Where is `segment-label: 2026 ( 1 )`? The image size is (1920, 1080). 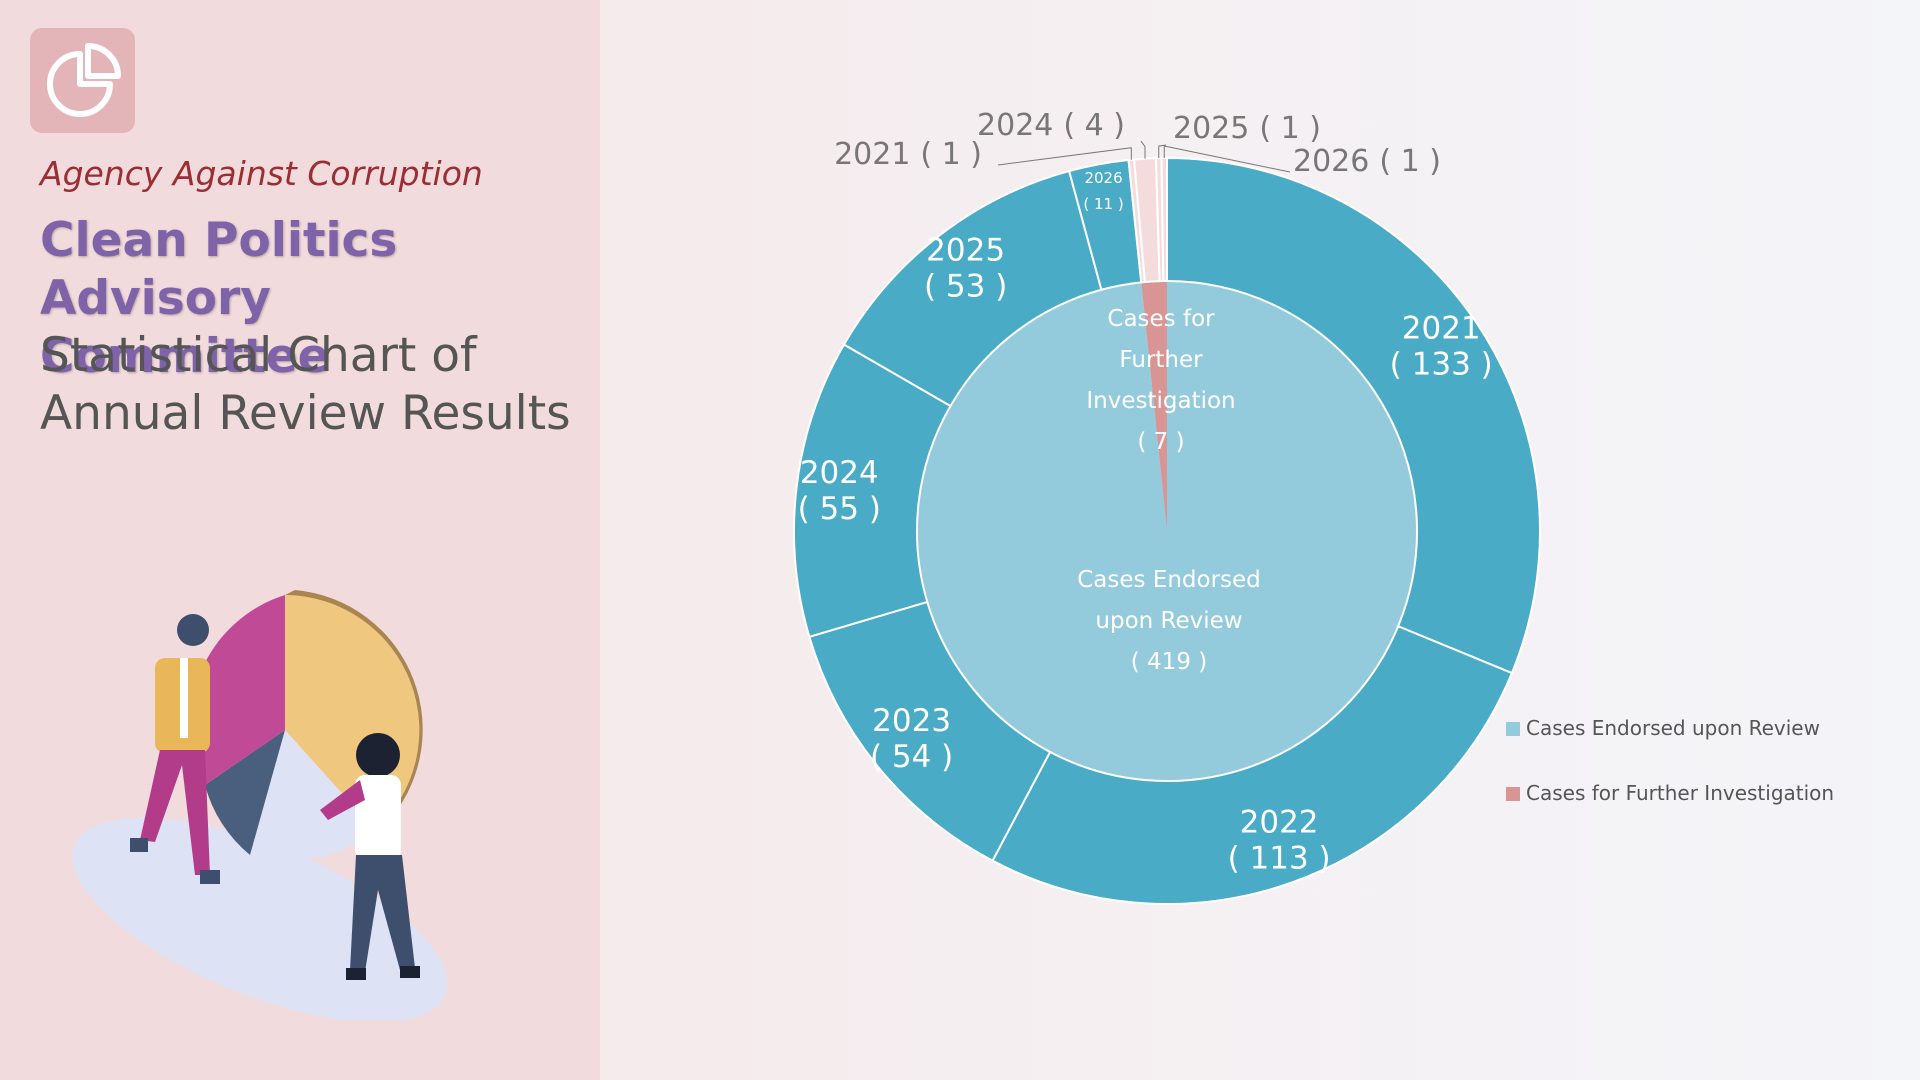 segment-label: 2026 ( 1 ) is located at coordinates (1367, 161).